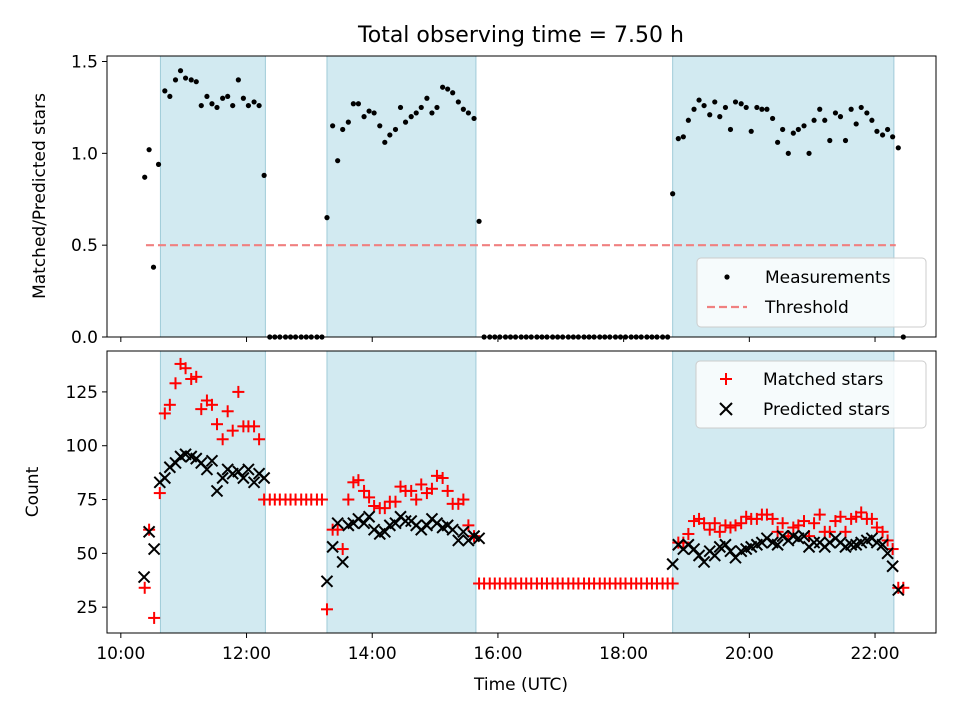 Image resolution: width=960 pixels, height=720 pixels. I want to click on y-tick-label: 125, so click(82, 393).